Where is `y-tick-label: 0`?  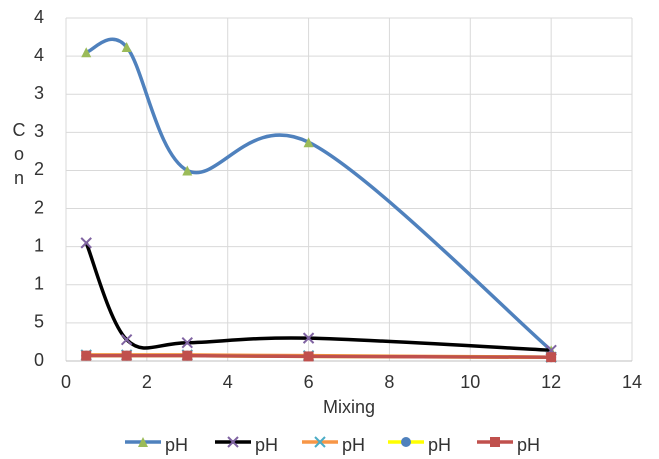 y-tick-label: 0 is located at coordinates (39, 360).